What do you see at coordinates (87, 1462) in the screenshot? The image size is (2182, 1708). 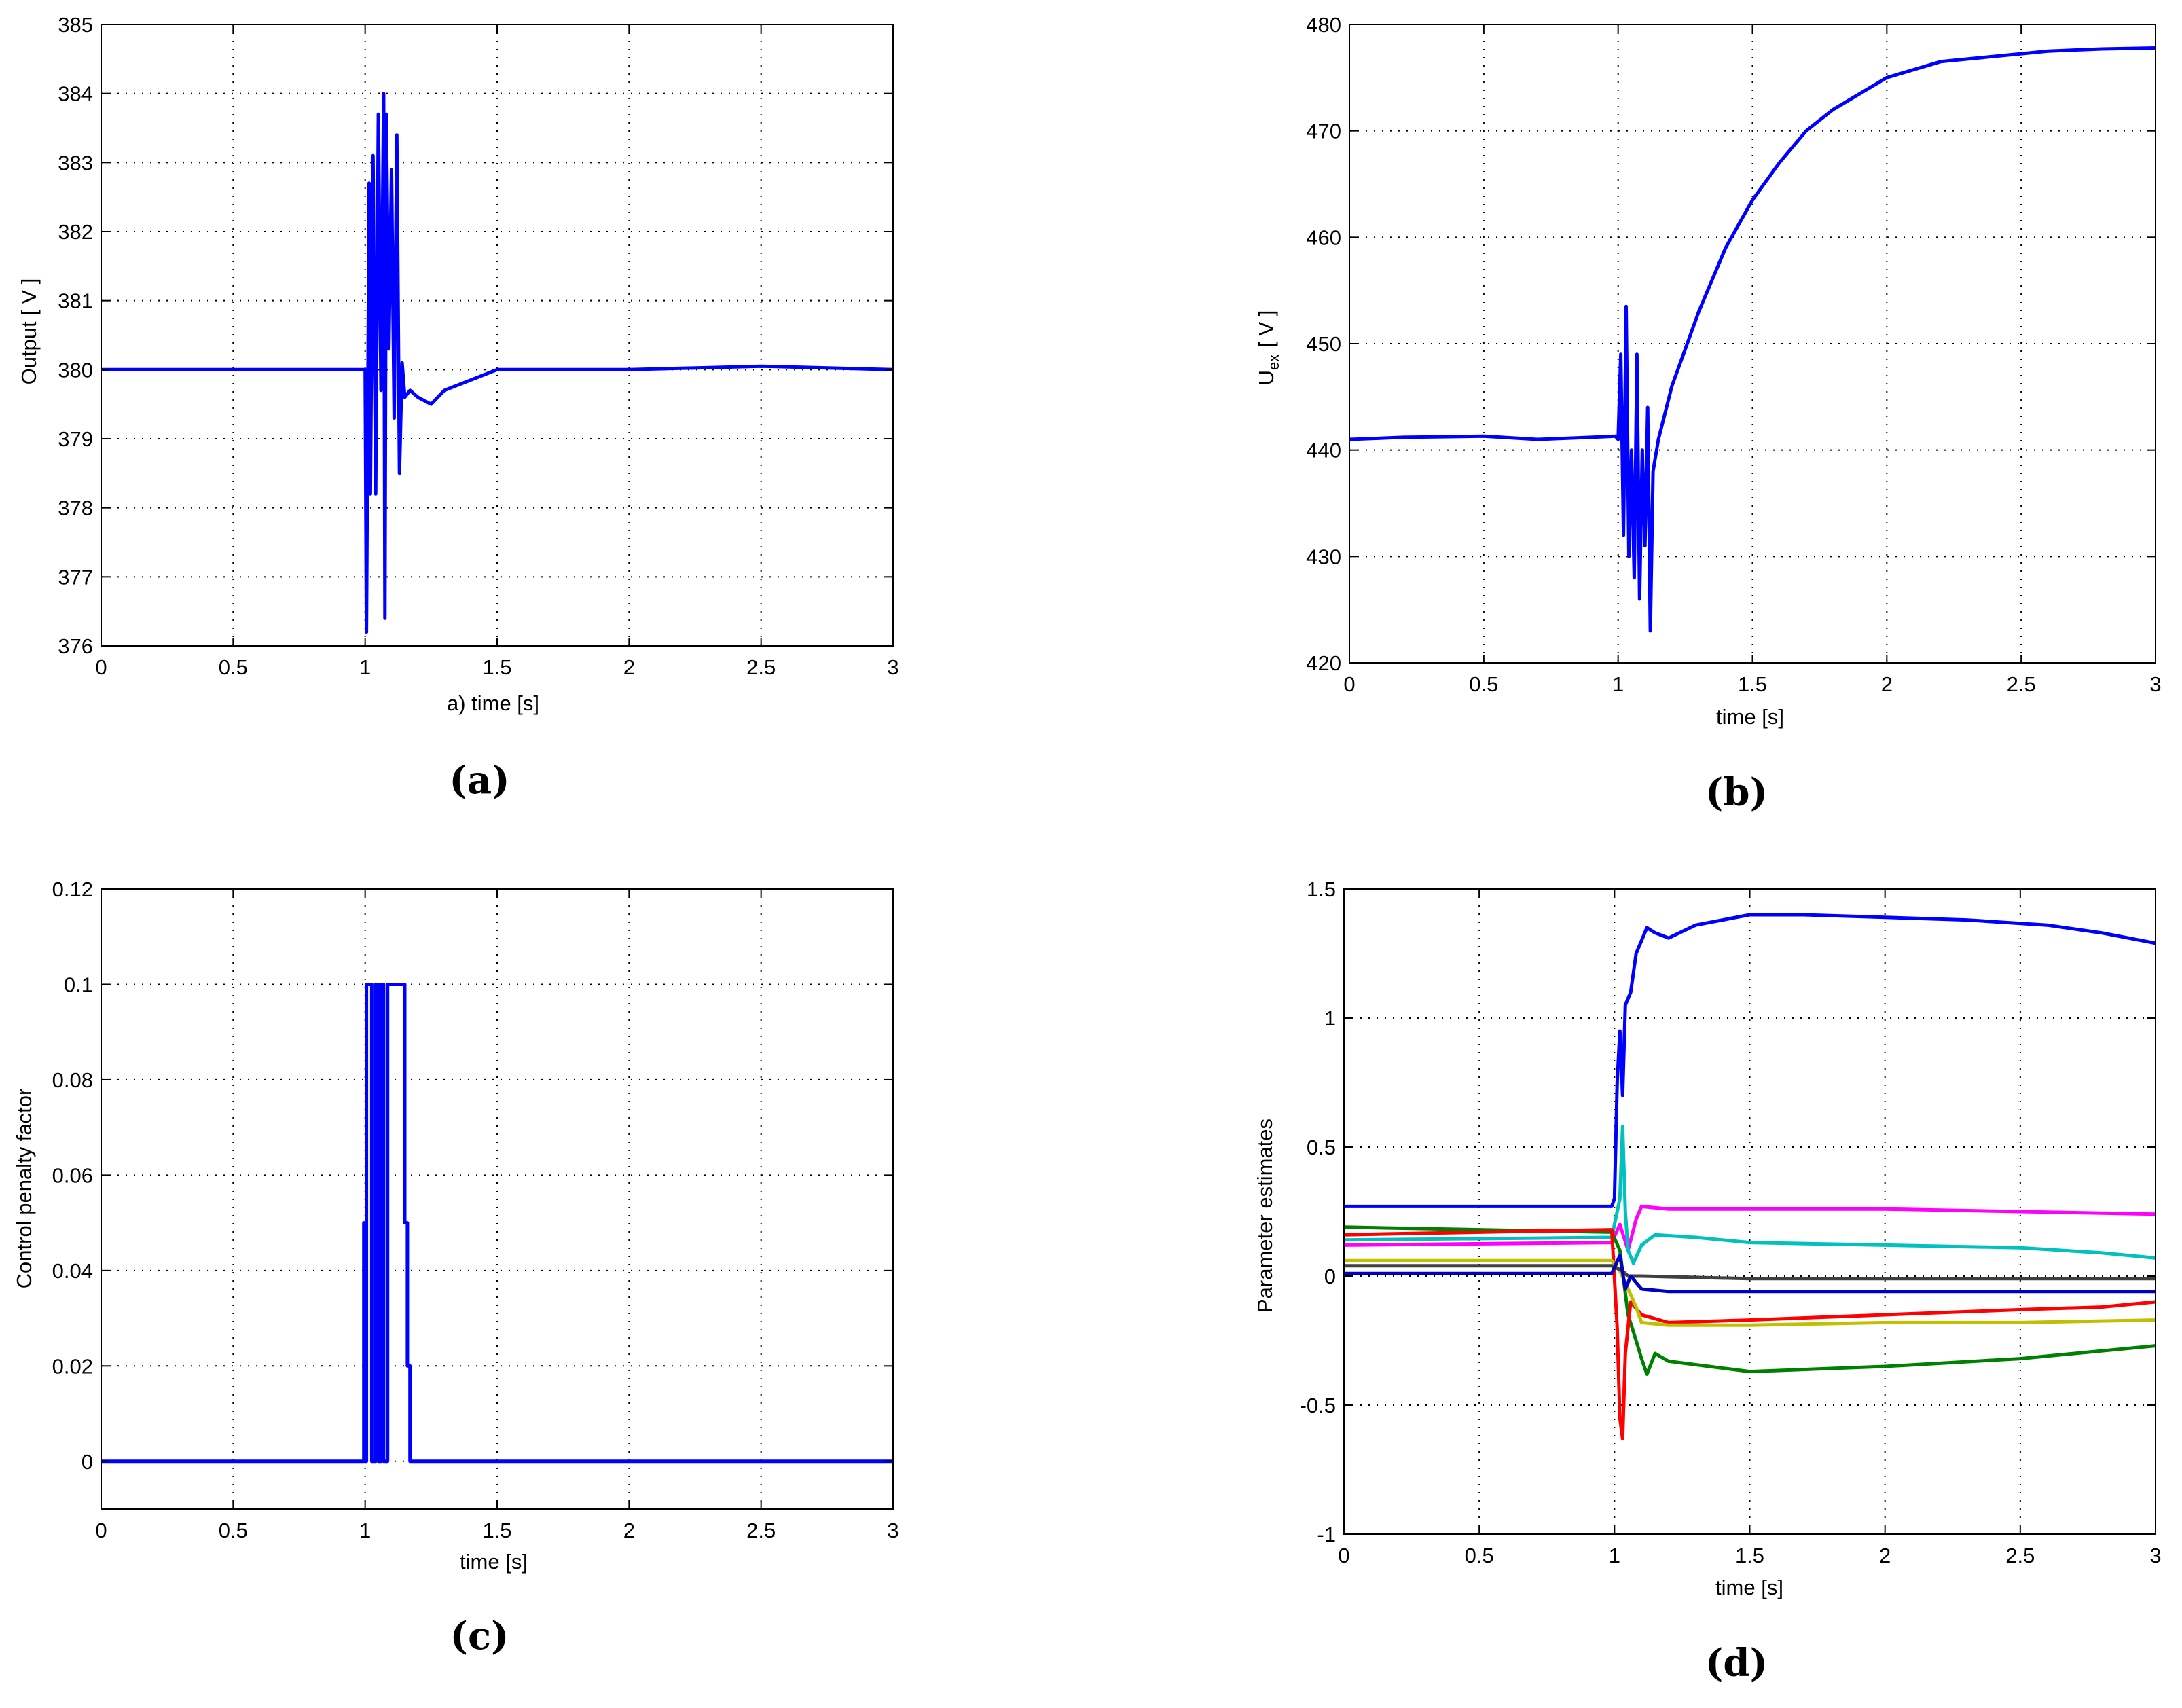 I see `panel-c-ytick-label: 0` at bounding box center [87, 1462].